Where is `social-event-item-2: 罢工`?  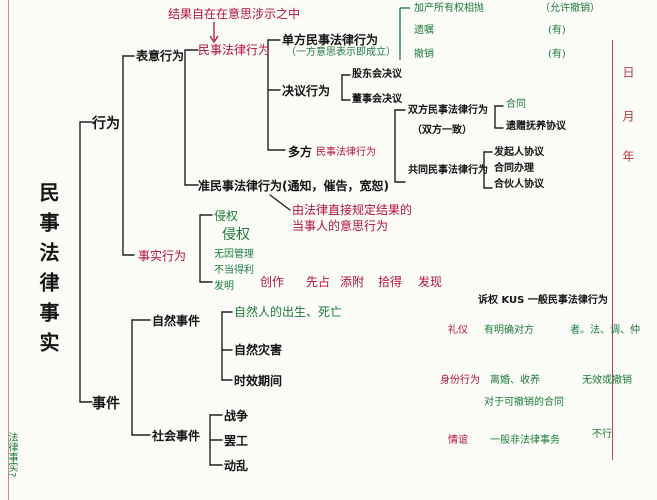 social-event-item-2: 罢工 is located at coordinates (236, 441).